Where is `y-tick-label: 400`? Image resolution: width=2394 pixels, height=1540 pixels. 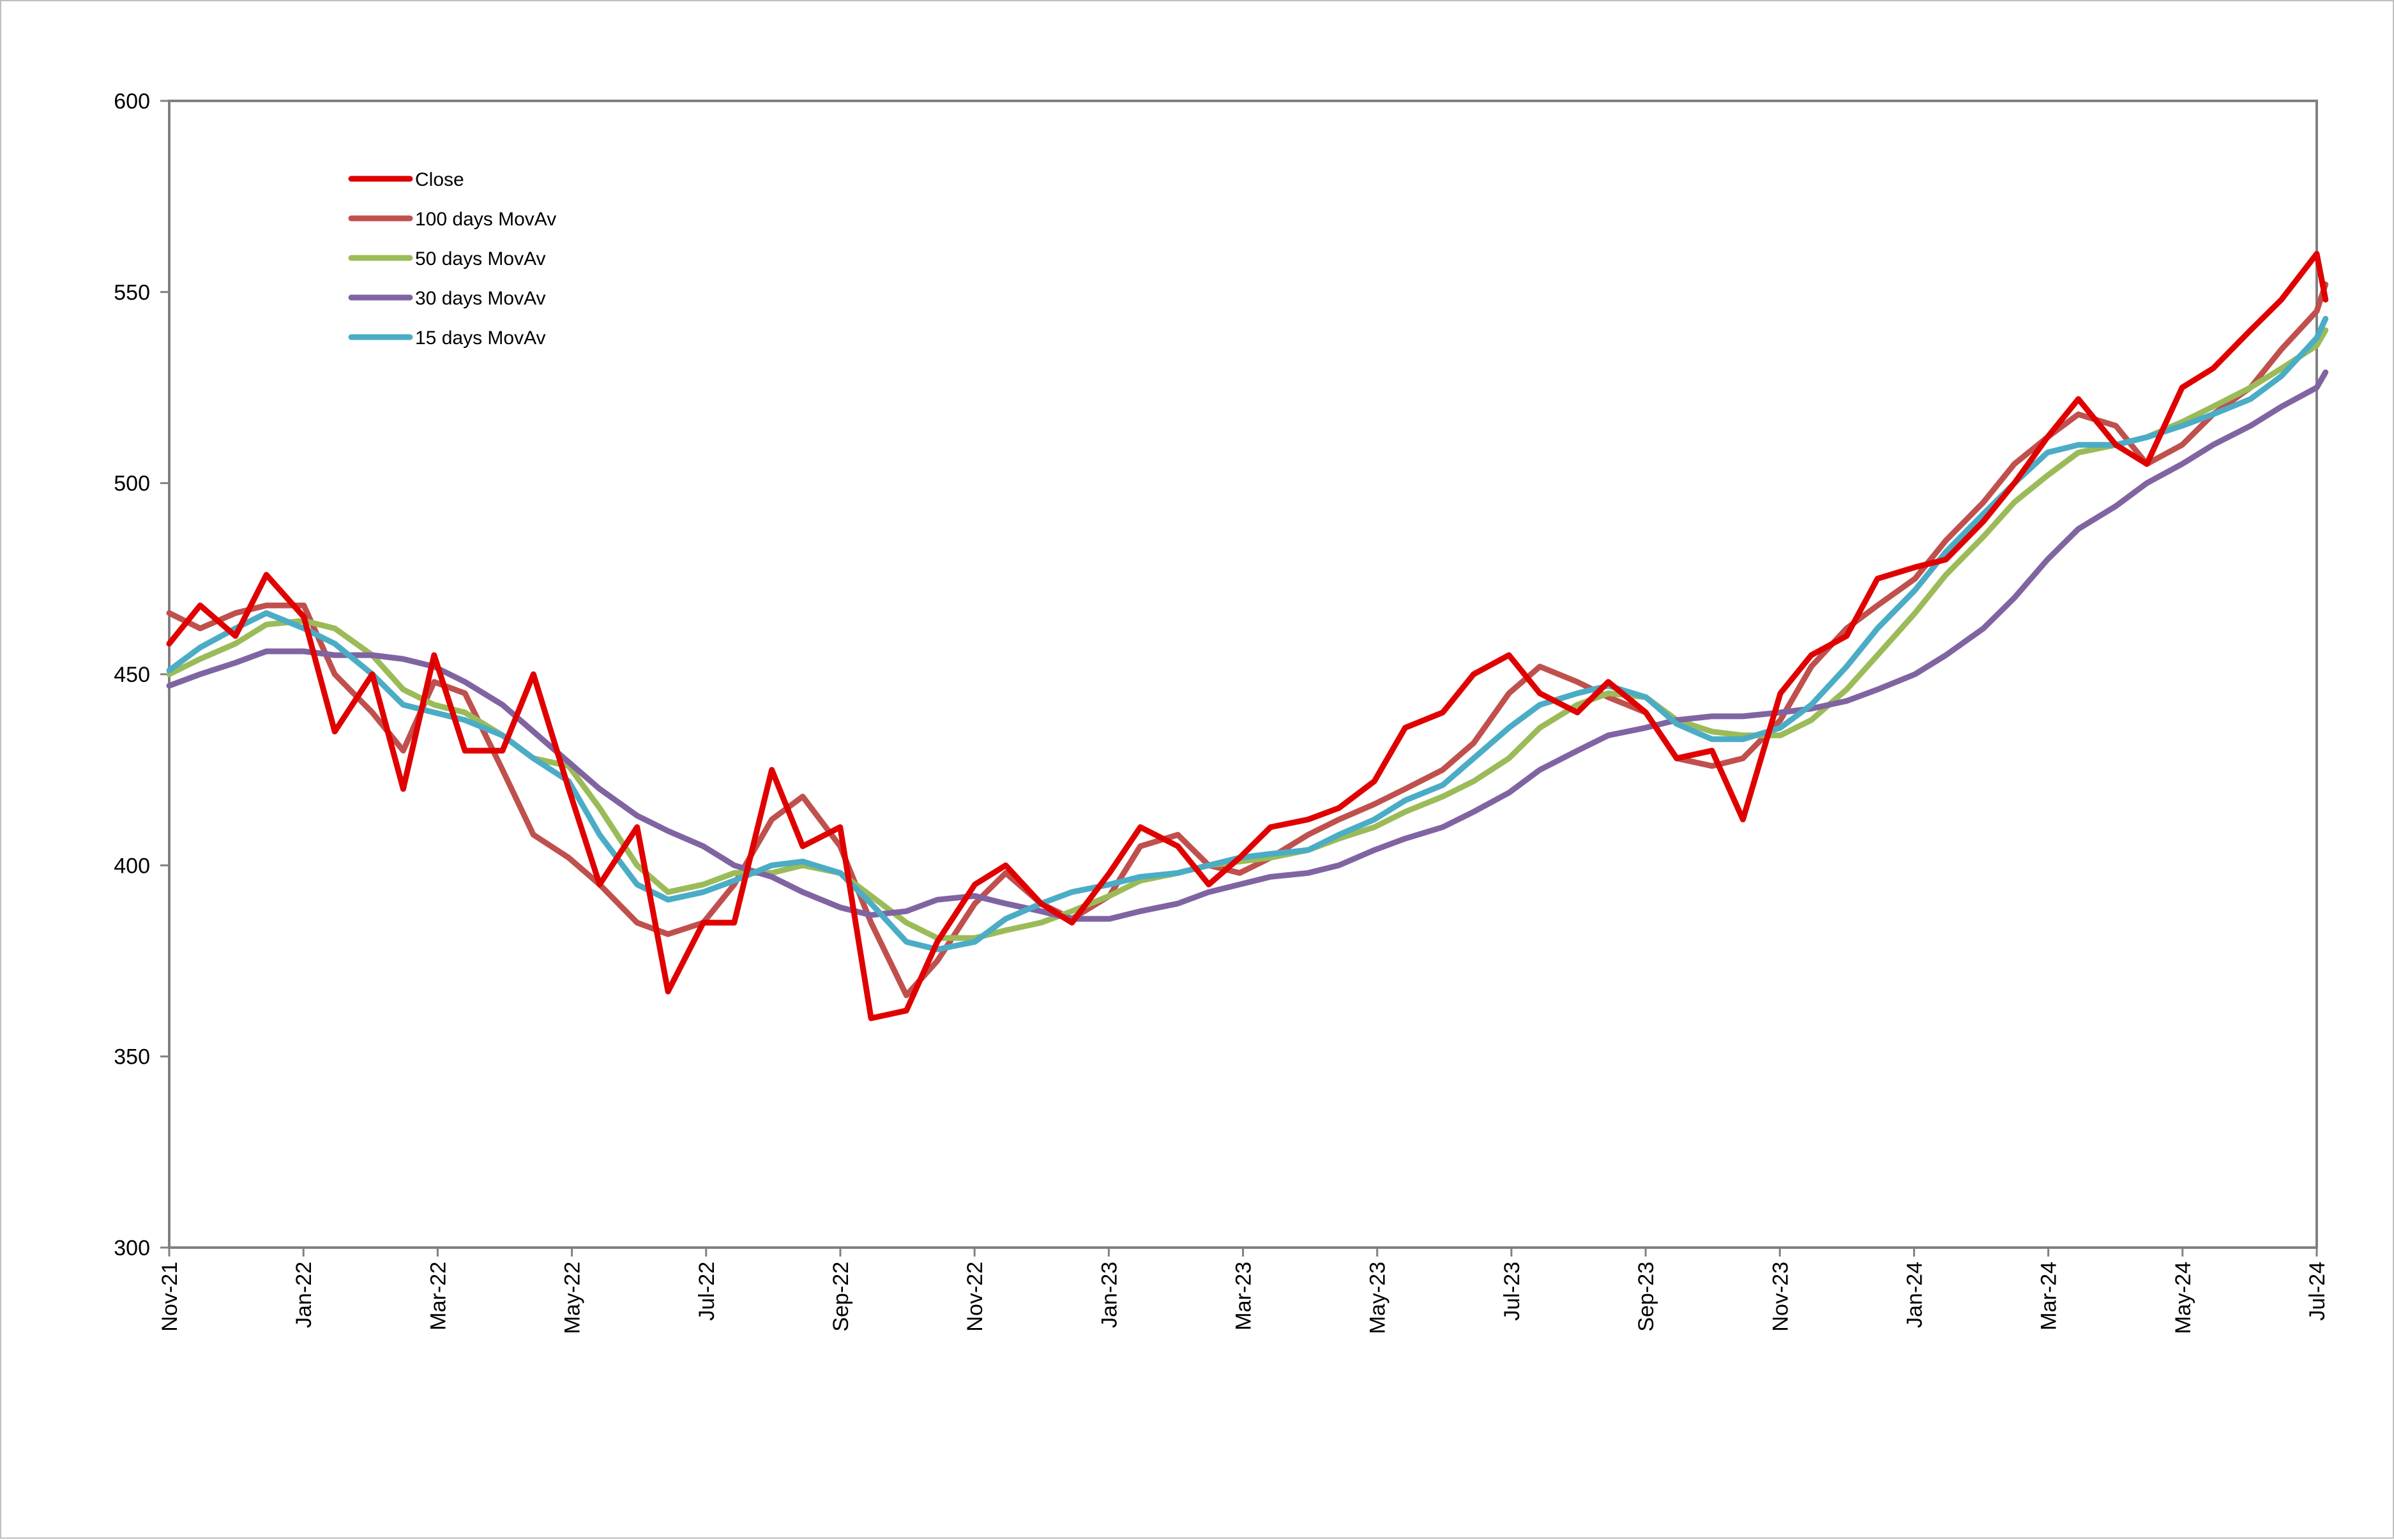
y-tick-label: 400 is located at coordinates (132, 866).